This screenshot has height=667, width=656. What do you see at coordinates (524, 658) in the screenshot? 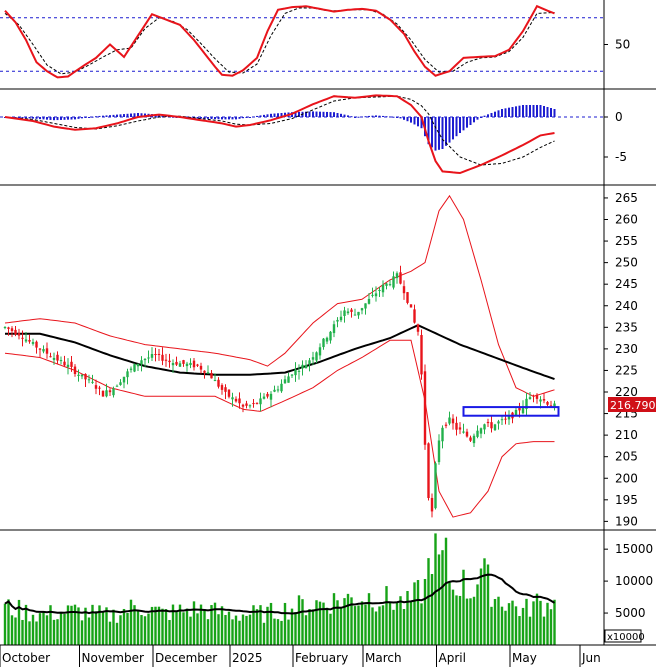
I see `month-label: May` at bounding box center [524, 658].